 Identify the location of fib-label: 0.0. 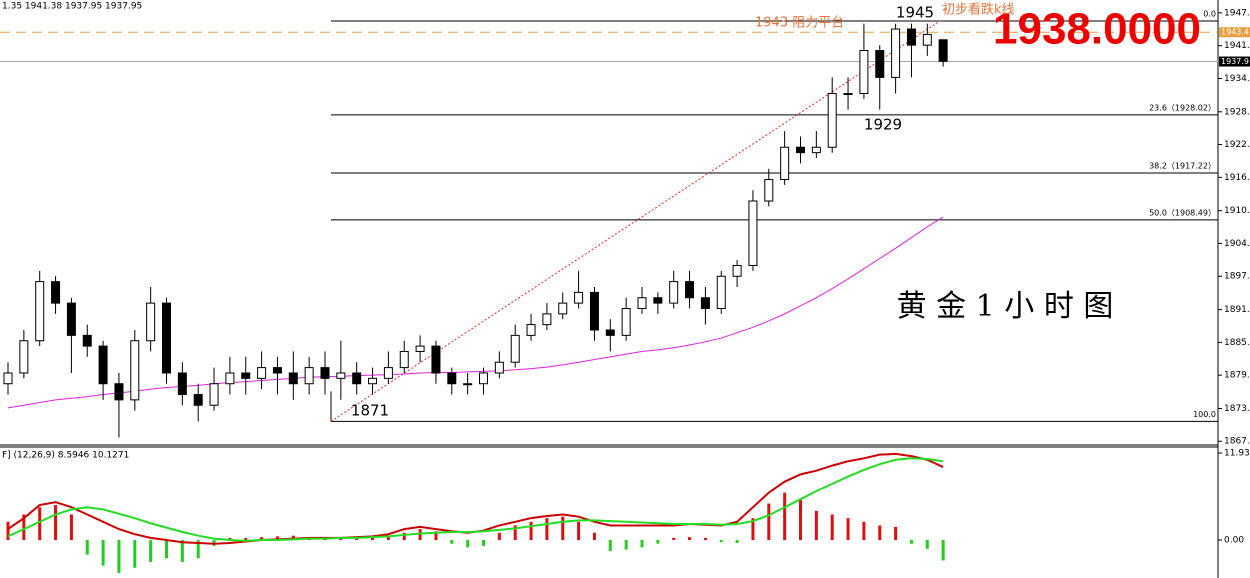
(1209, 13).